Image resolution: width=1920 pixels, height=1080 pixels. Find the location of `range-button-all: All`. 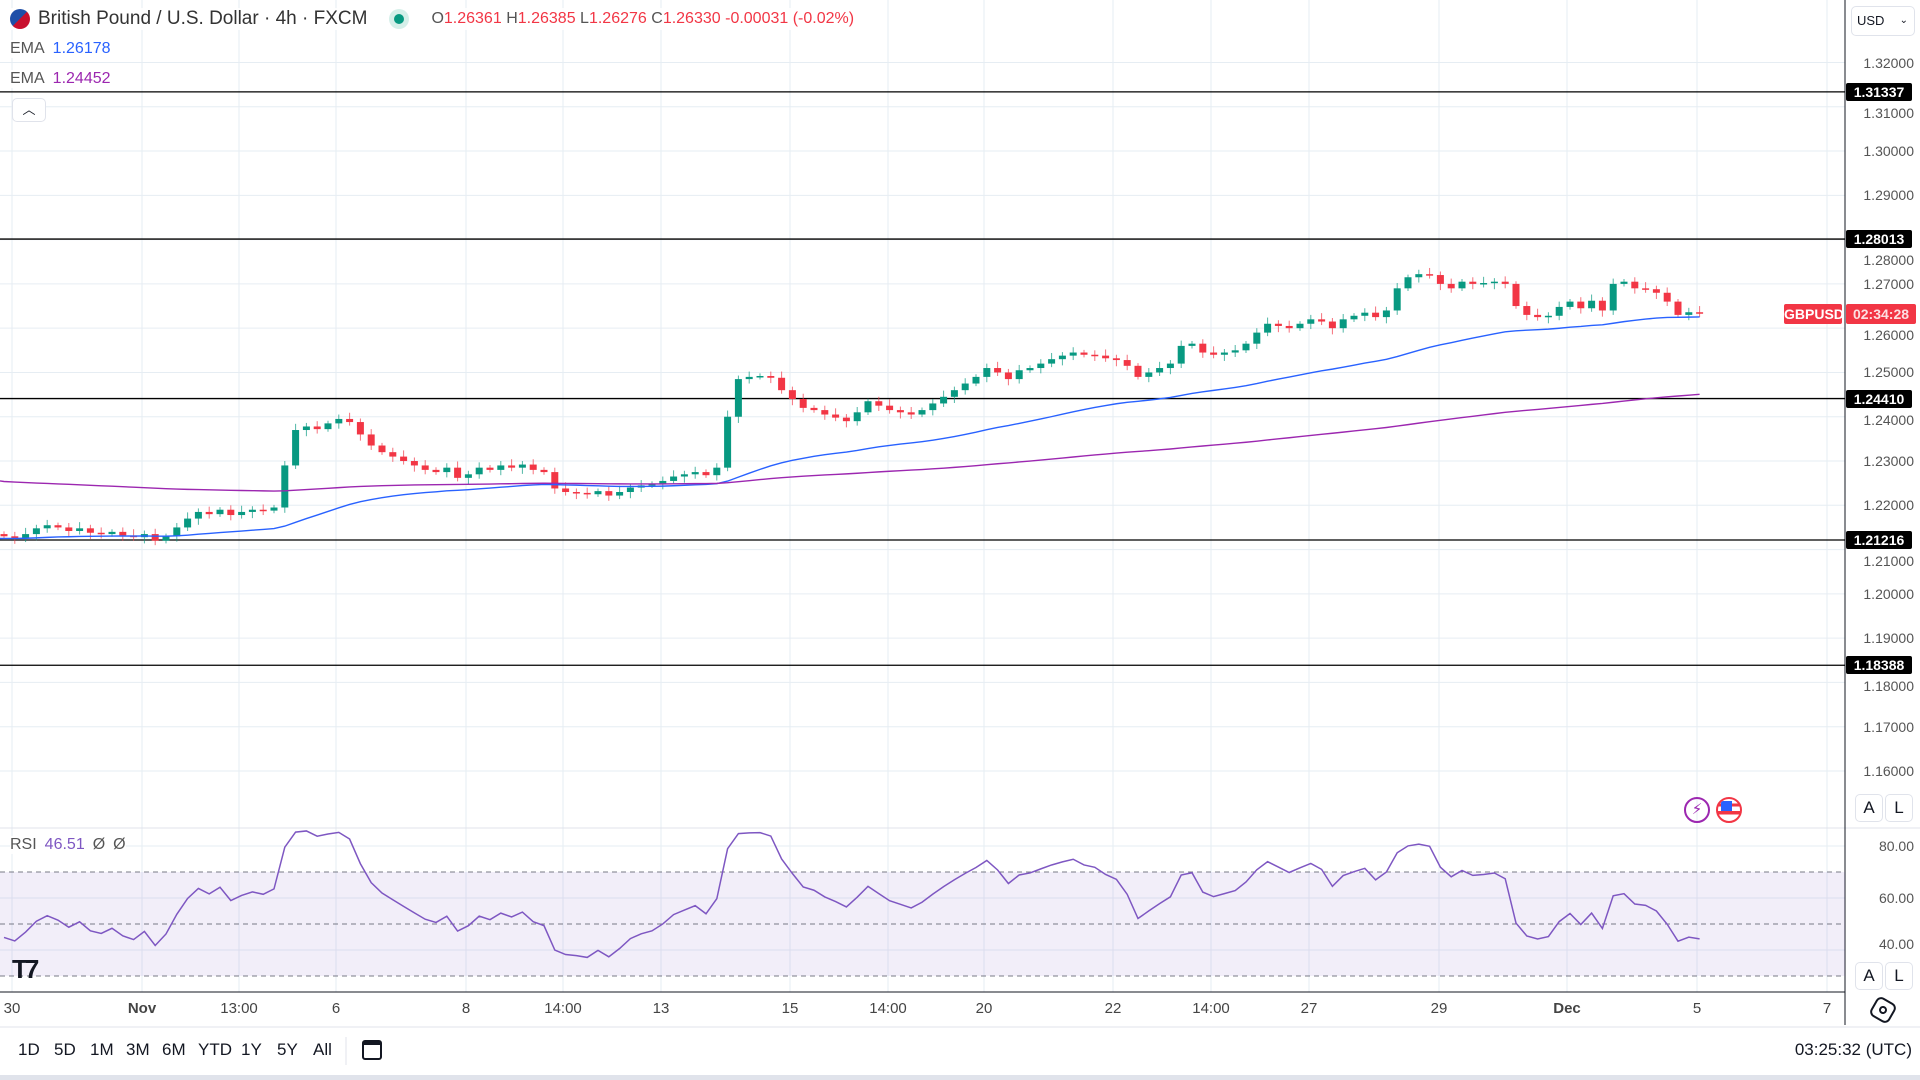

range-button-all: All is located at coordinates (322, 1049).